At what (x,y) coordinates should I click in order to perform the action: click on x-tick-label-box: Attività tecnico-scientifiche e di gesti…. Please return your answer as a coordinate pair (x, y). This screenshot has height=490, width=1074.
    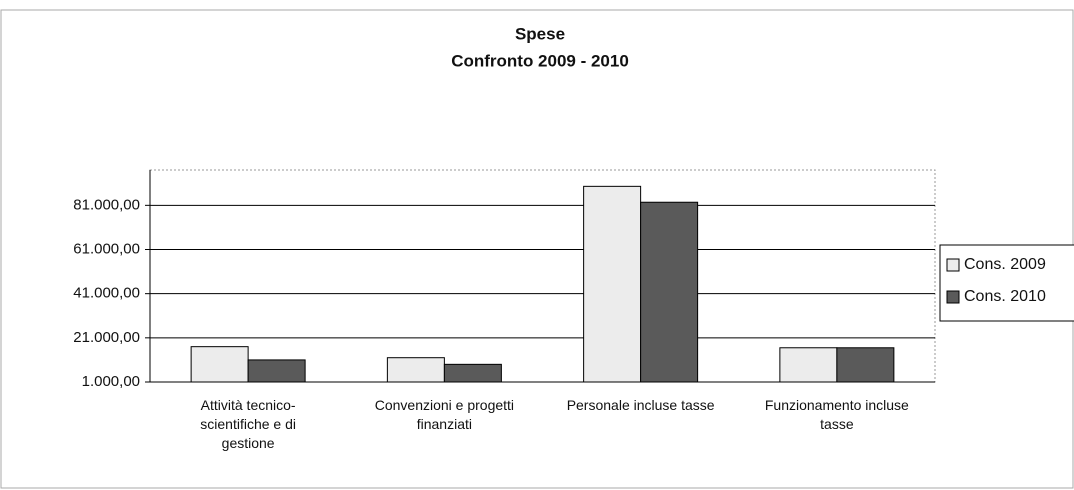
    Looking at the image, I should click on (248, 424).